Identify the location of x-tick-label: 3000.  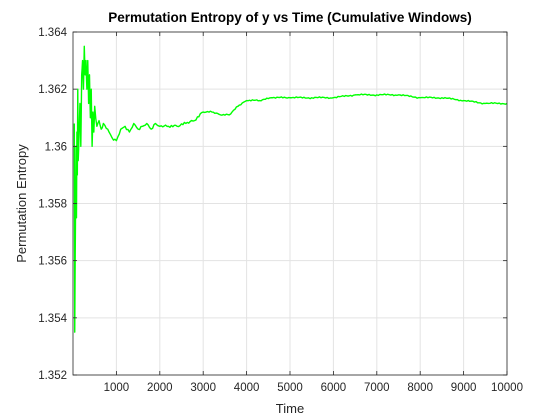
(203, 388).